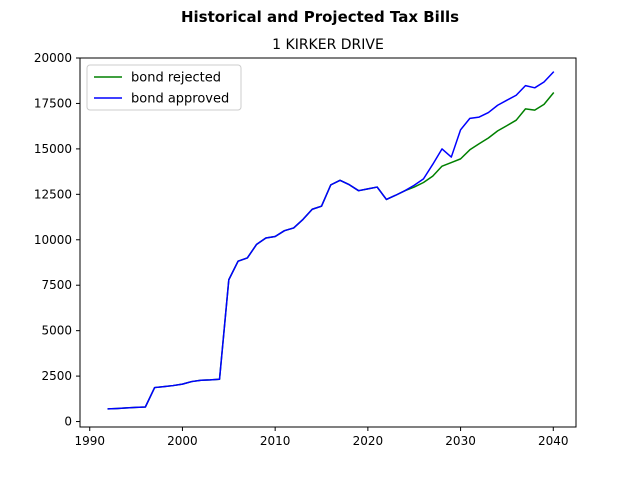 The height and width of the screenshot is (480, 640). I want to click on x-tick-label: 1990, so click(89, 441).